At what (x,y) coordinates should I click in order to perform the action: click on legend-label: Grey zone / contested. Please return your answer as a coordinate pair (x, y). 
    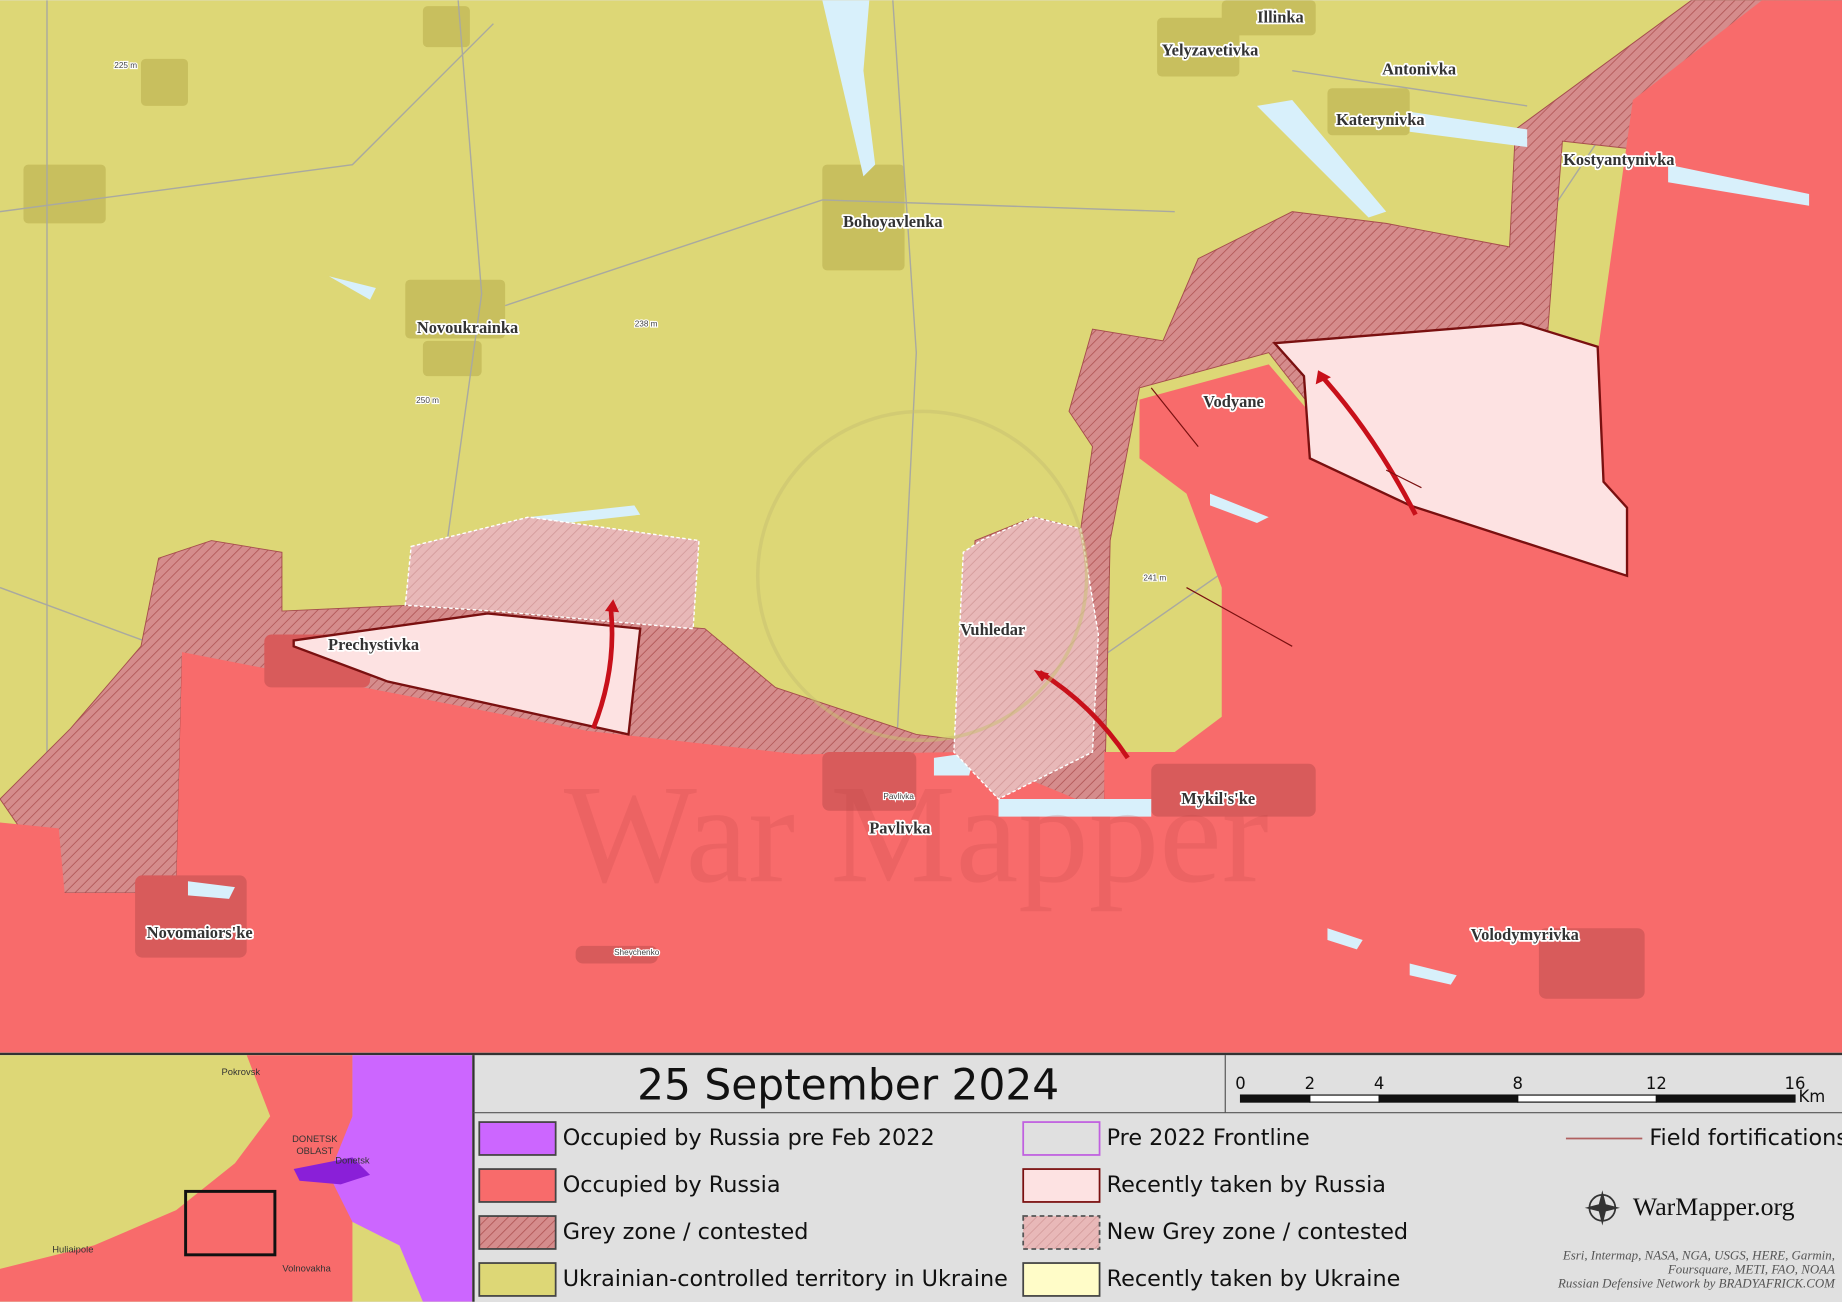
    Looking at the image, I should click on (686, 1232).